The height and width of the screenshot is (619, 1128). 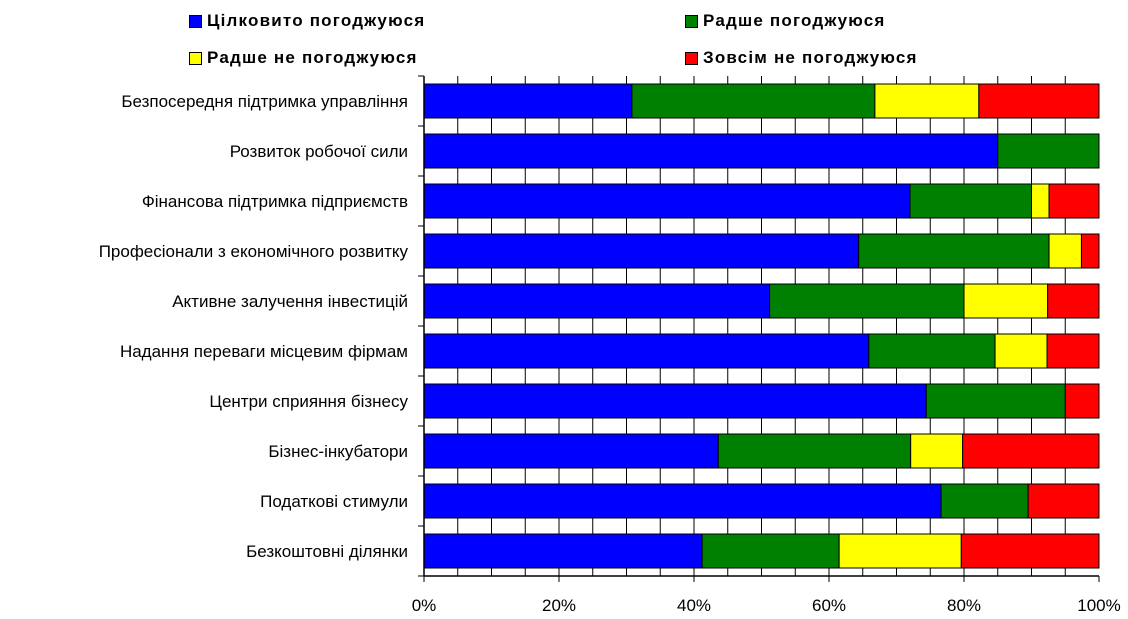 I want to click on category-label: Податкові стимули, so click(x=334, y=501).